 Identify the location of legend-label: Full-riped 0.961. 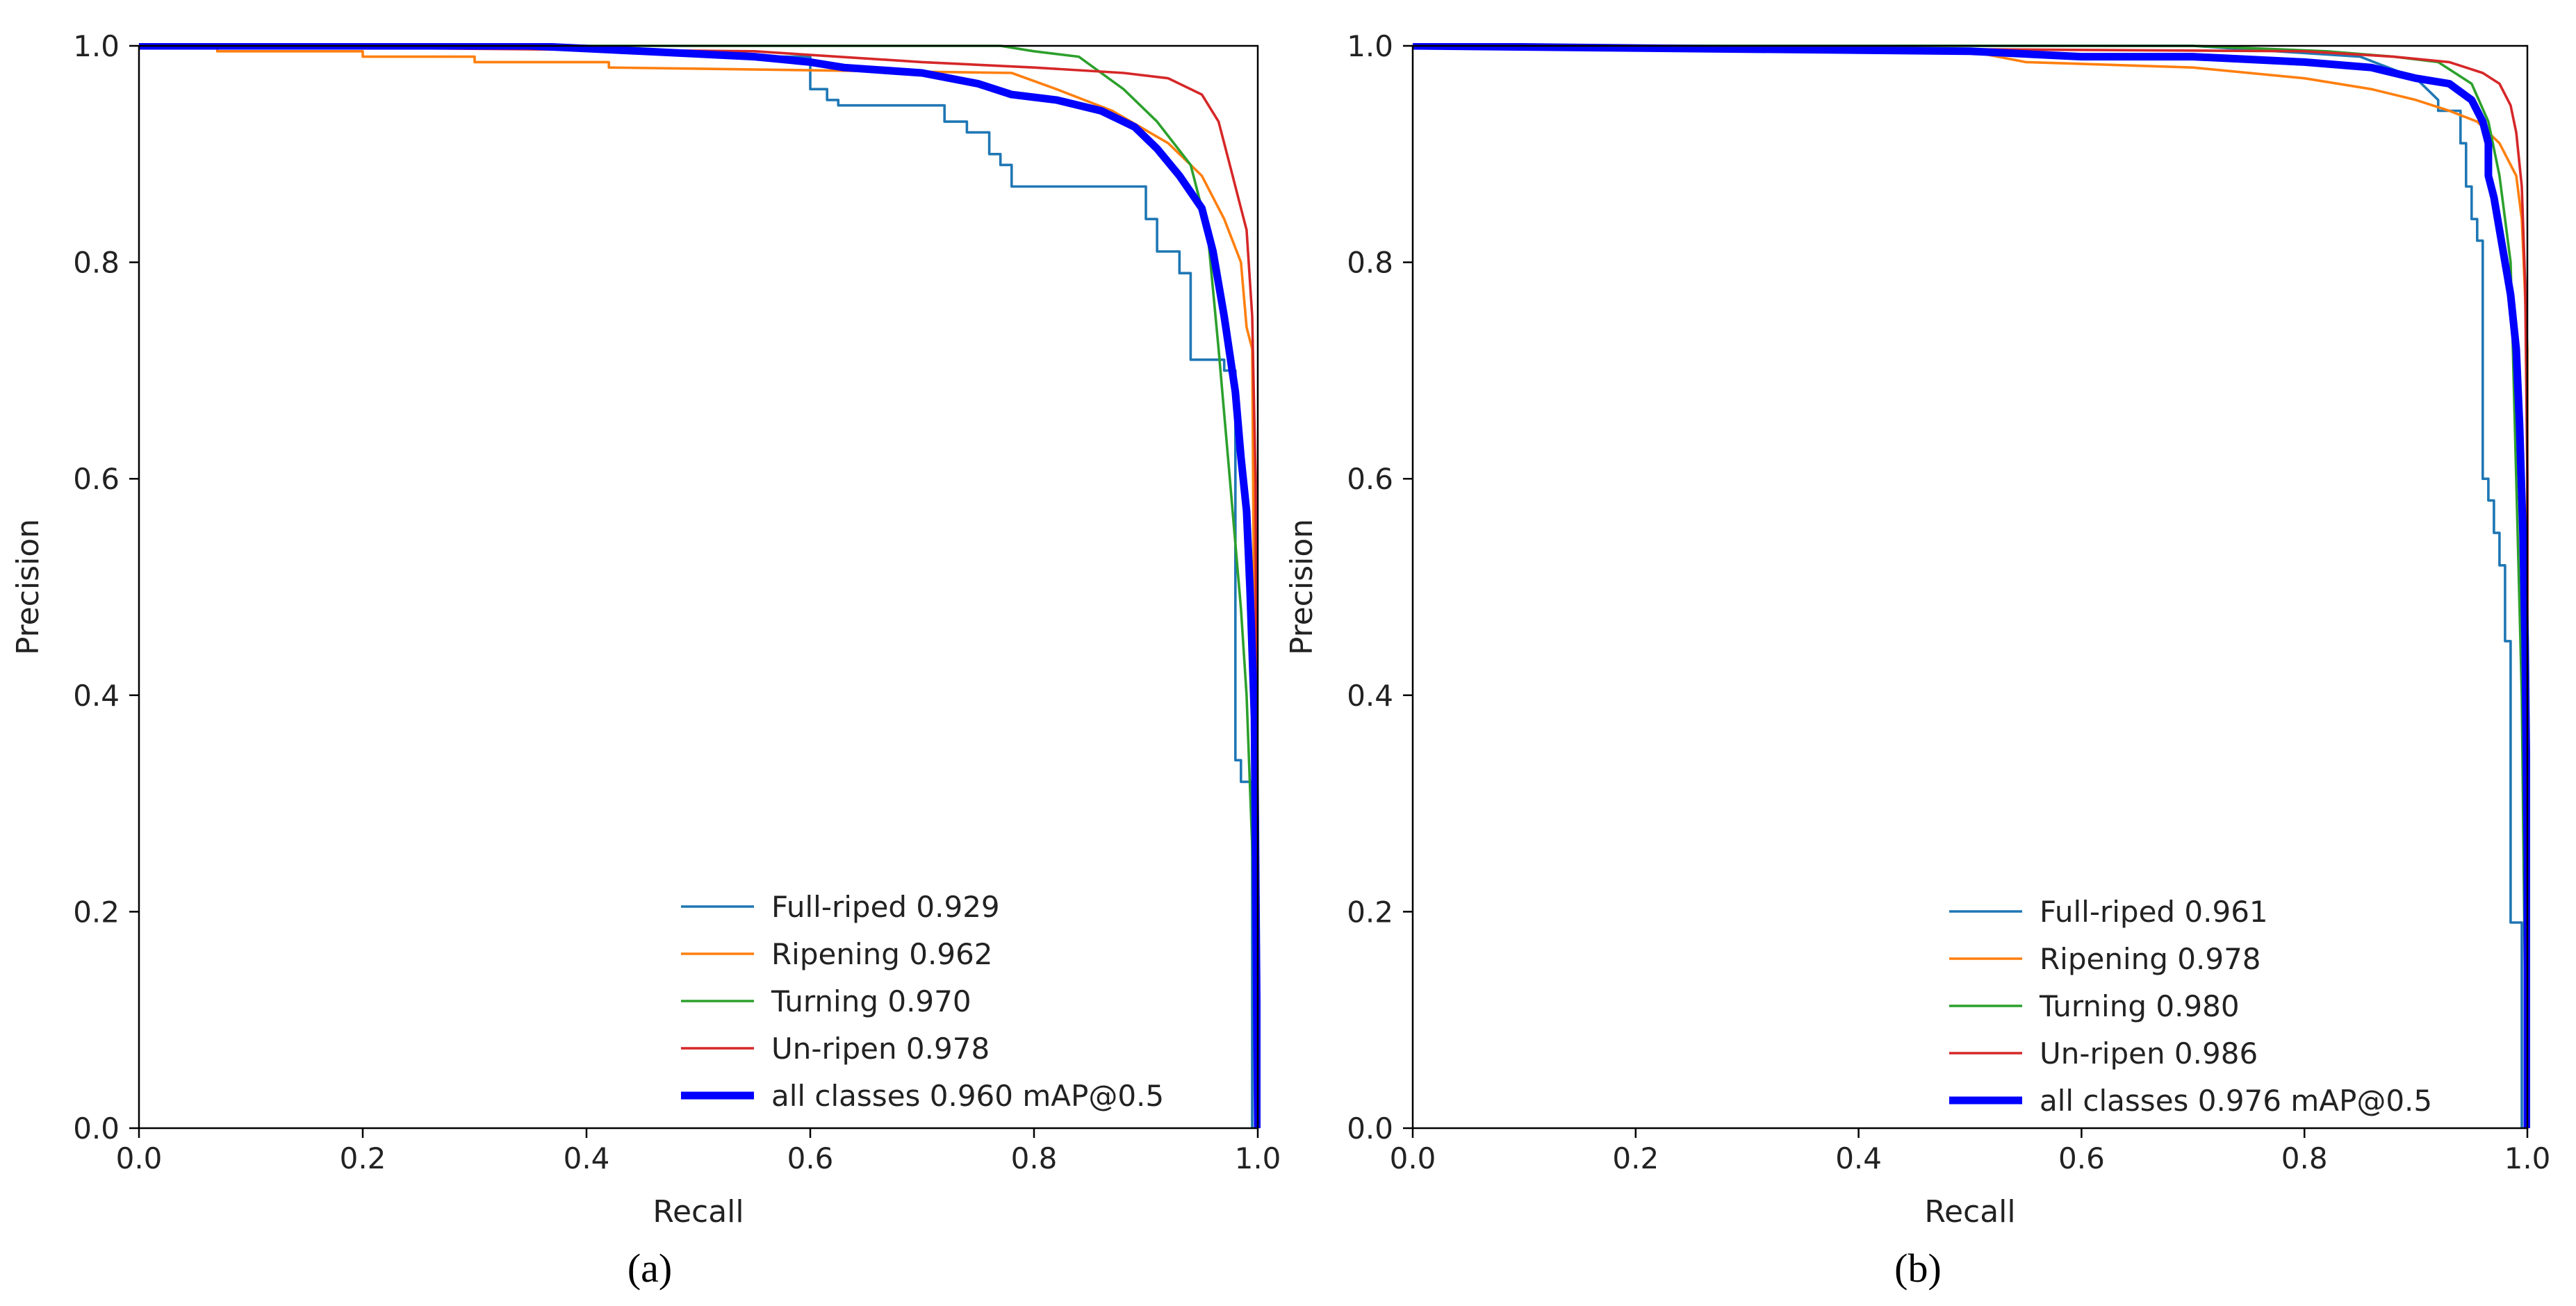
(2154, 912).